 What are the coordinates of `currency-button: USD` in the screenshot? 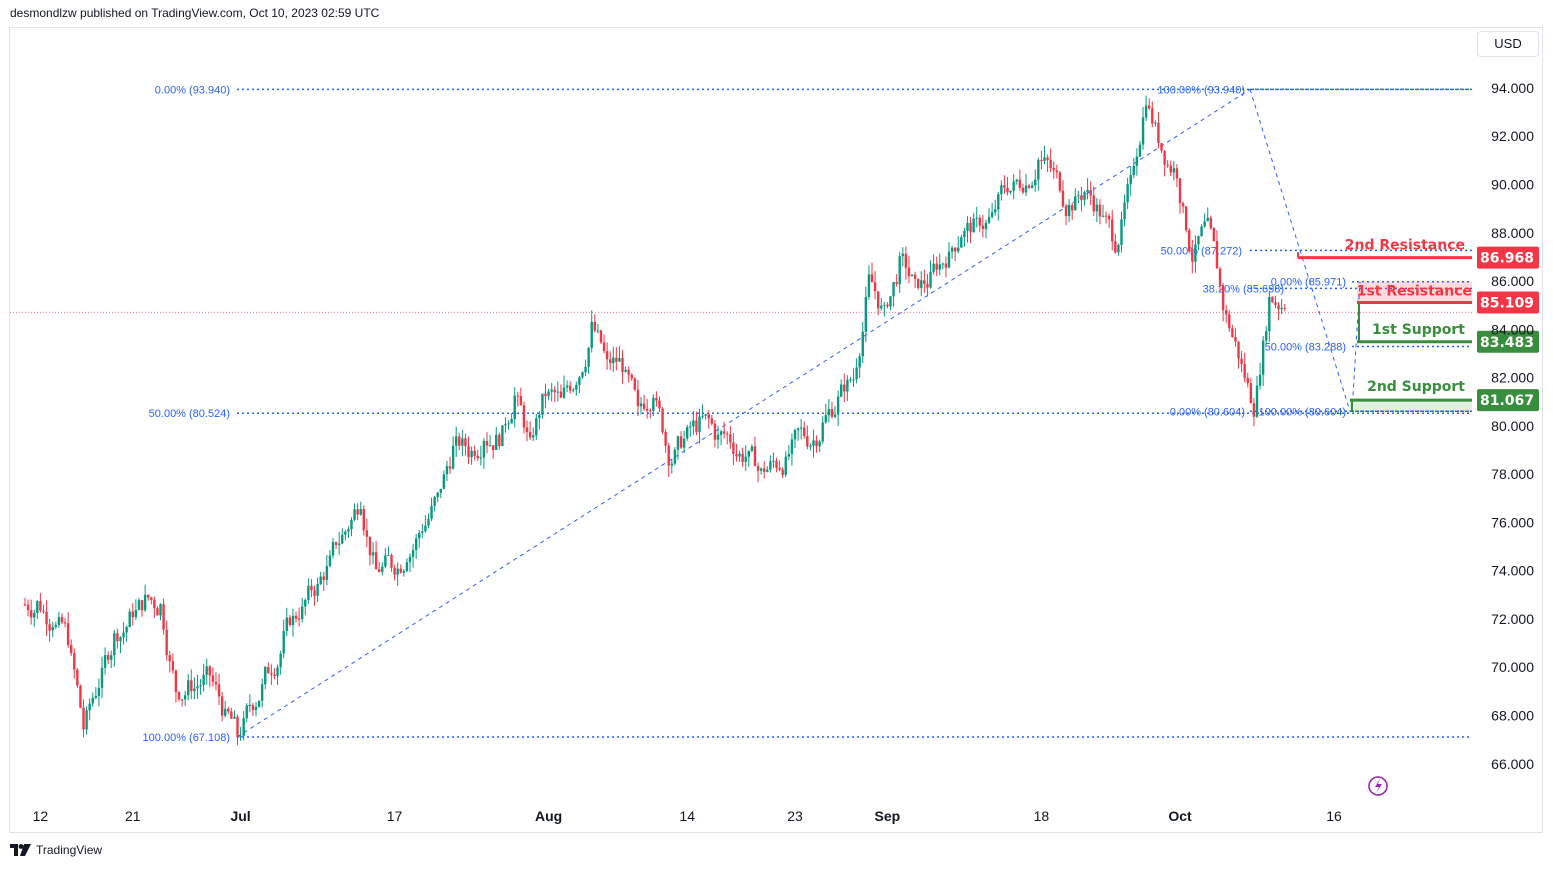 It's located at (1508, 44).